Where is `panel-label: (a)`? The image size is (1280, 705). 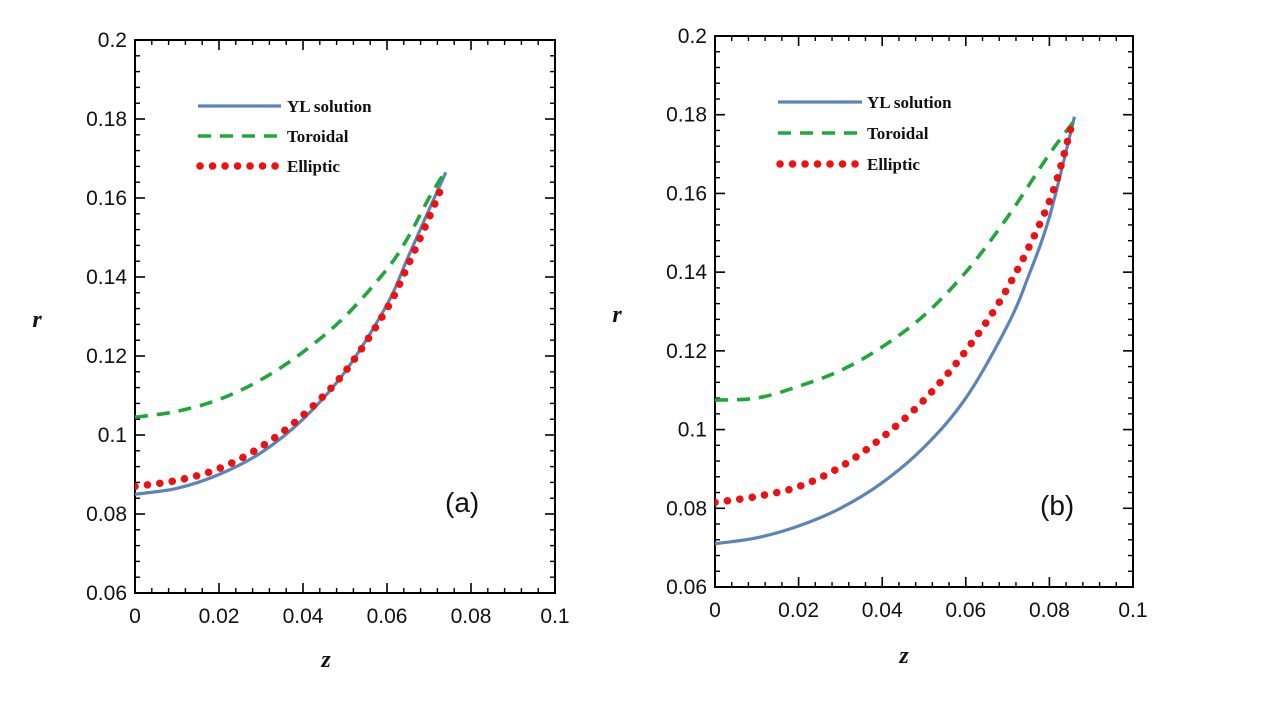 panel-label: (a) is located at coordinates (462, 502).